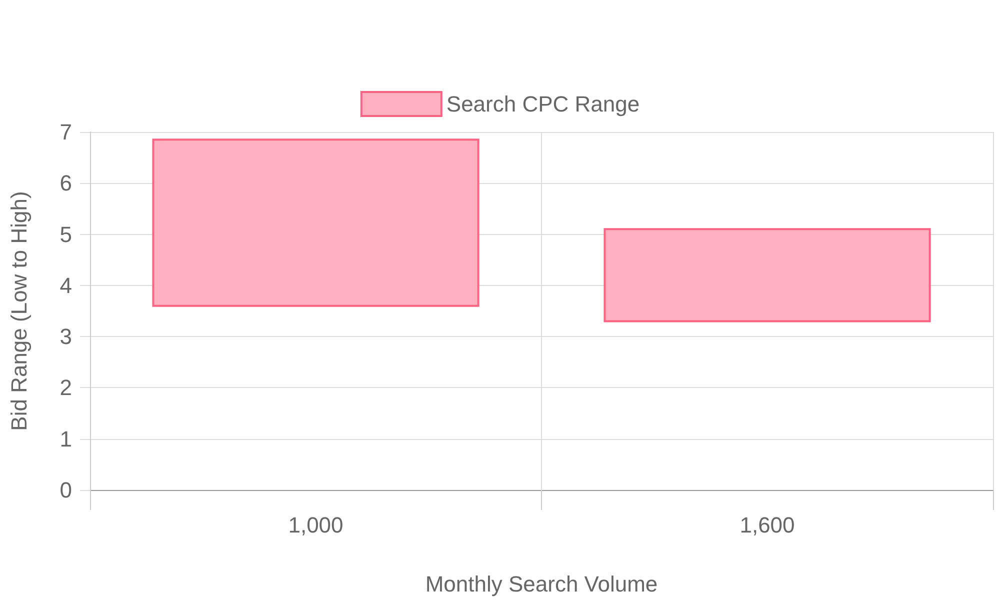 This screenshot has height=600, width=1000. Describe the element at coordinates (66, 285) in the screenshot. I see `y-tick-label: 4` at that location.